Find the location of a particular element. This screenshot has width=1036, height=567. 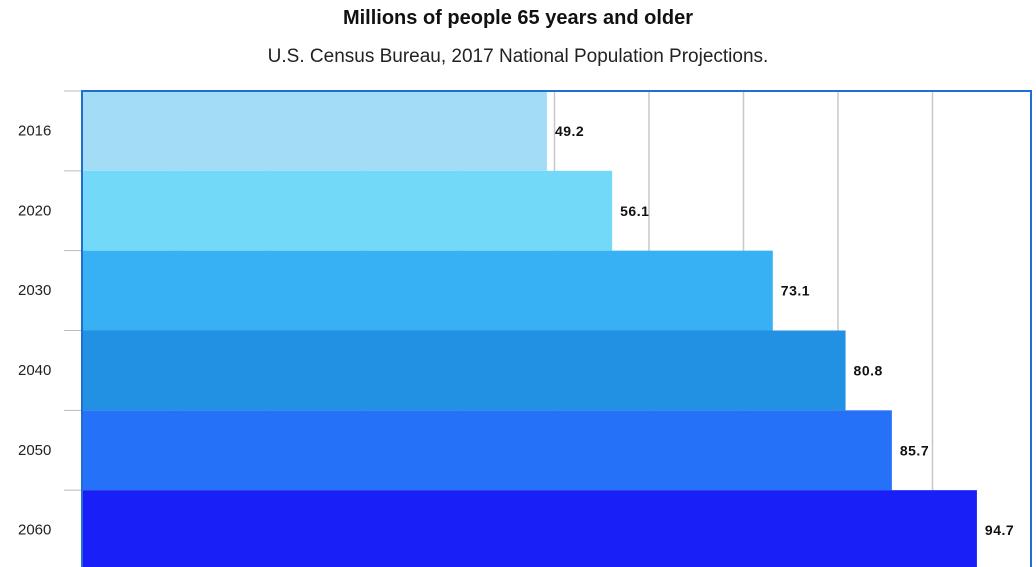

data-label-2030: 73.1 is located at coordinates (795, 291).